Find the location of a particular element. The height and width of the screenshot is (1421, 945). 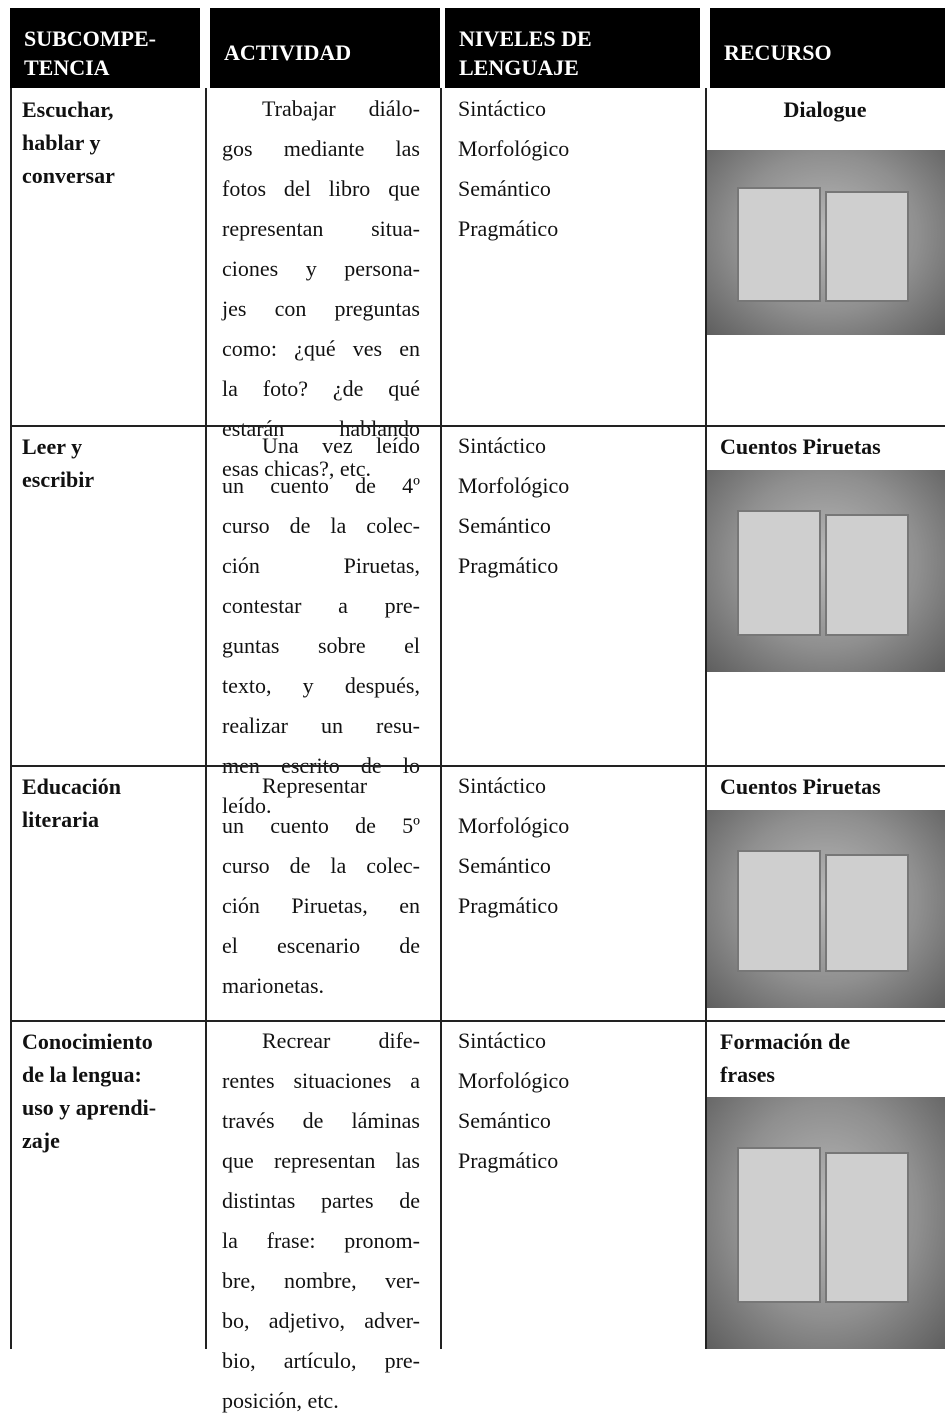

header-cell: ACTIVIDAD is located at coordinates (325, 48).